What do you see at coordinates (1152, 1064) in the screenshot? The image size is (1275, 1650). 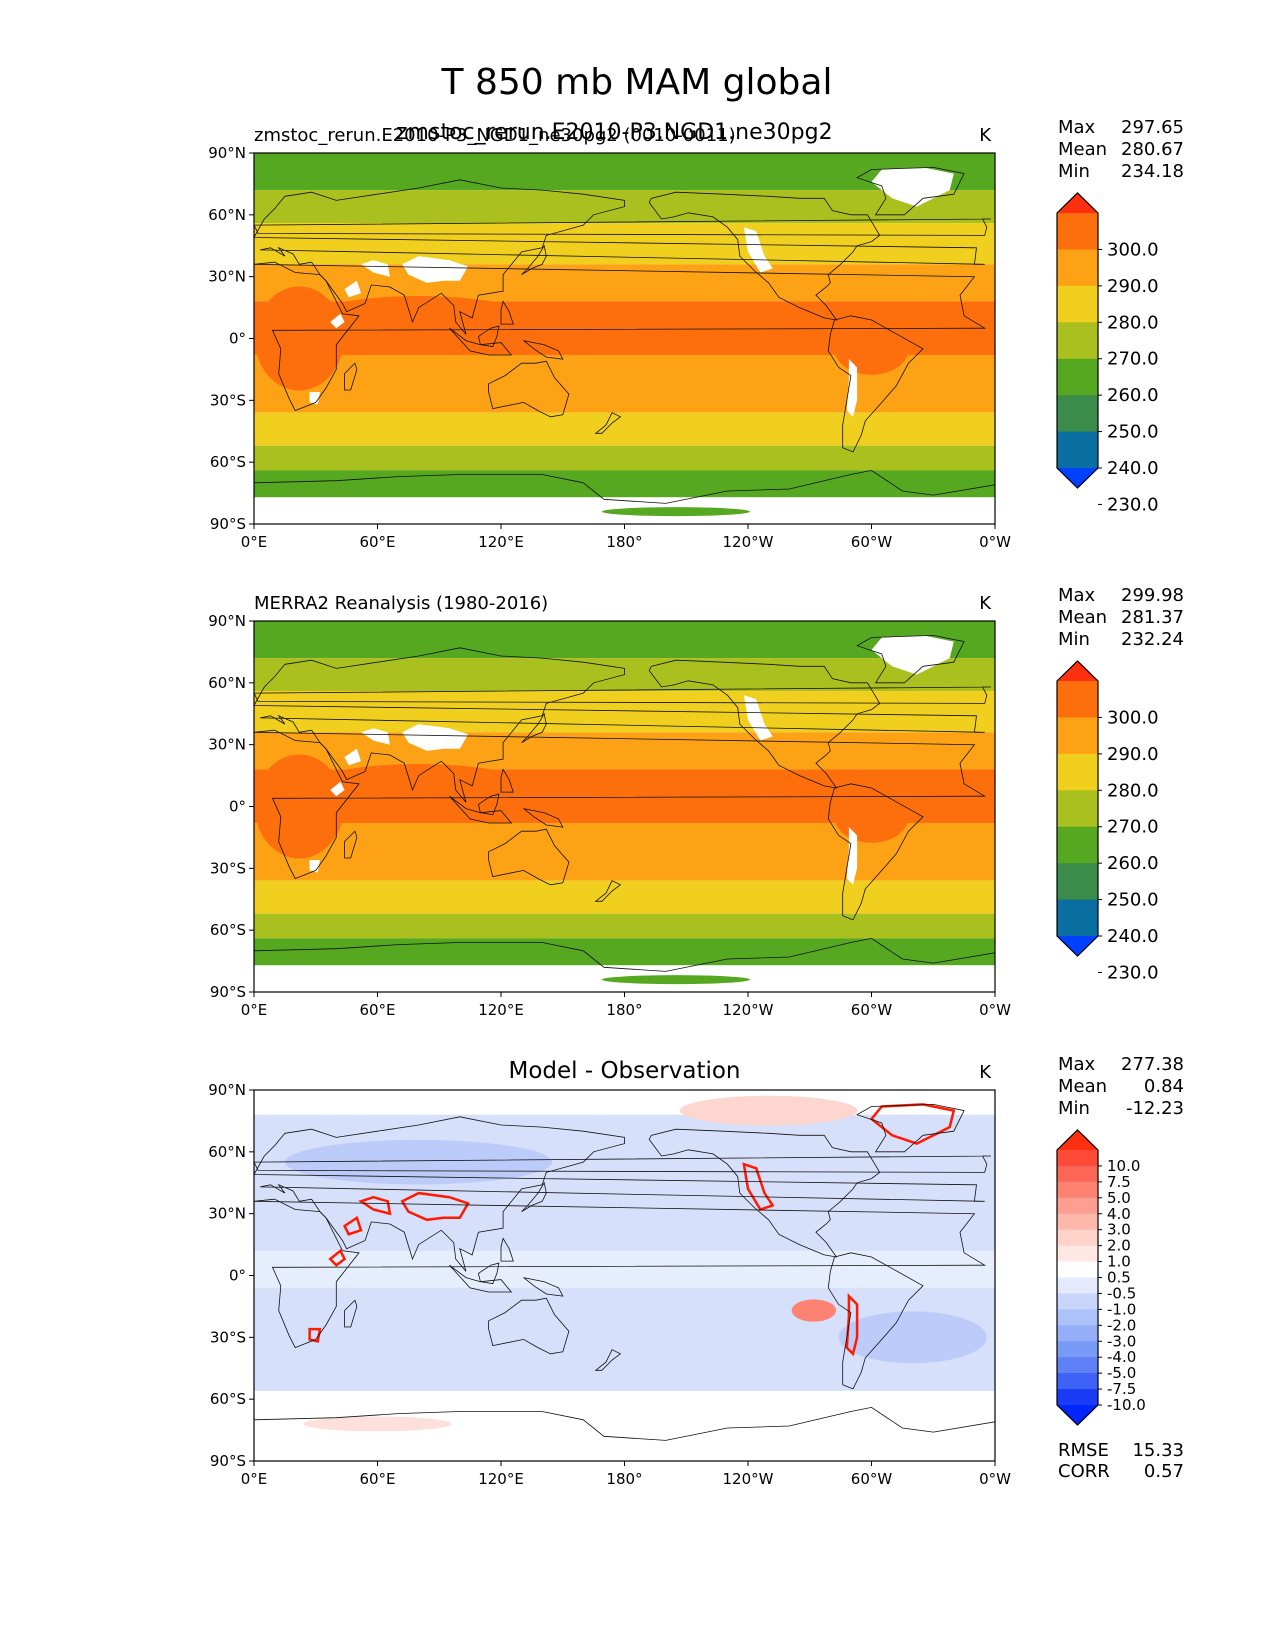 I see `stat-value: 277.38` at bounding box center [1152, 1064].